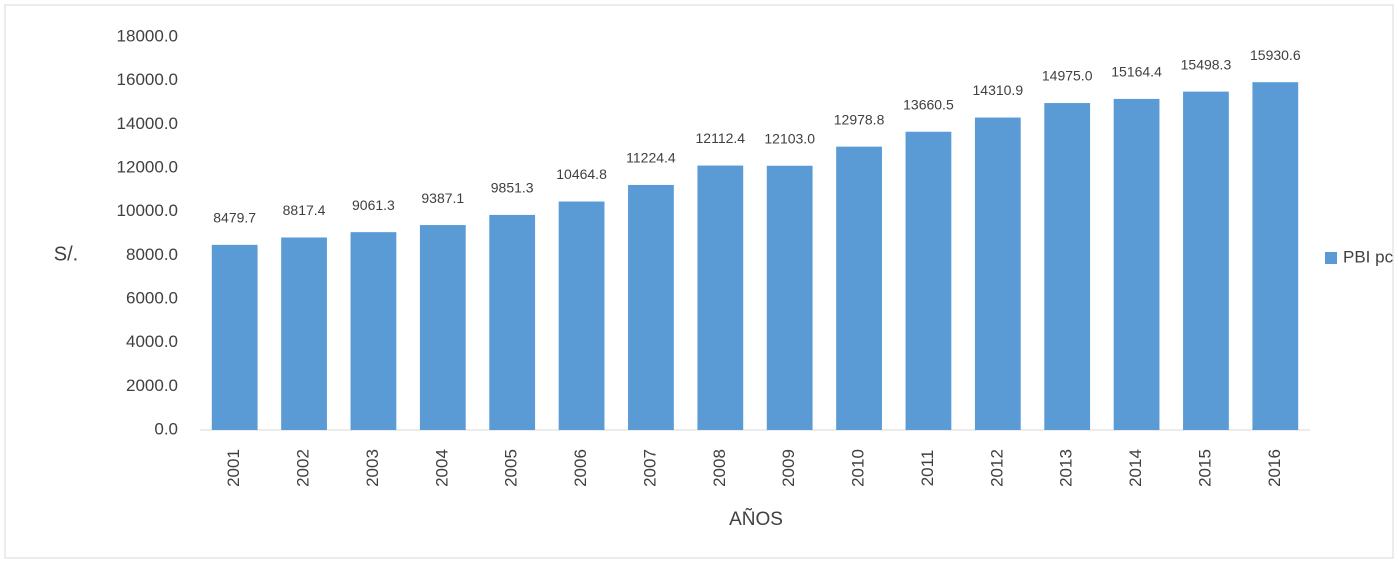  I want to click on value-label: 15498.3, so click(1206, 64).